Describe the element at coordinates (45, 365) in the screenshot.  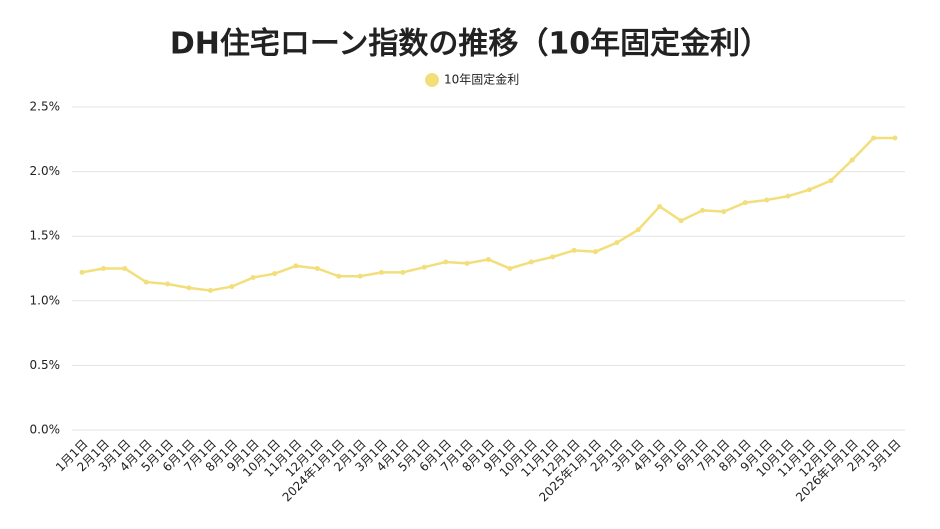
I see `y-tick-label: 0.5%` at that location.